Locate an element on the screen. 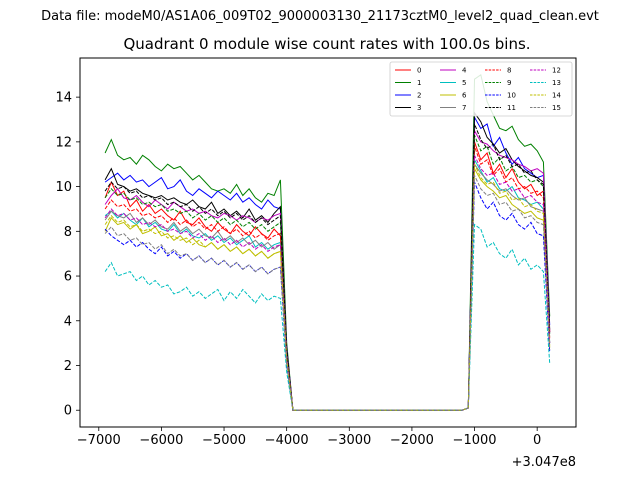  x-tick-label: −4000 is located at coordinates (287, 440).